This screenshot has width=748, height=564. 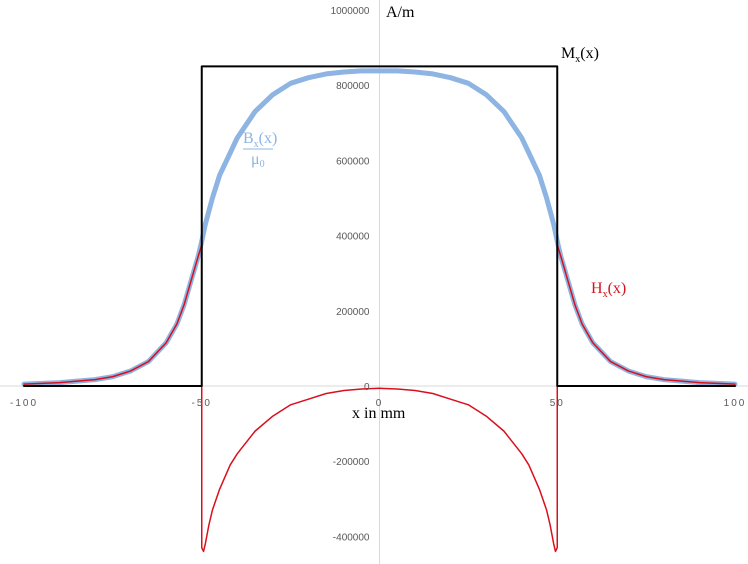 I want to click on bx-label-main: B, so click(x=248, y=138).